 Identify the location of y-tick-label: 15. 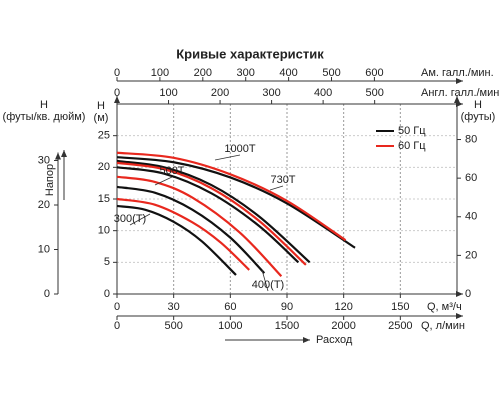
(104, 199).